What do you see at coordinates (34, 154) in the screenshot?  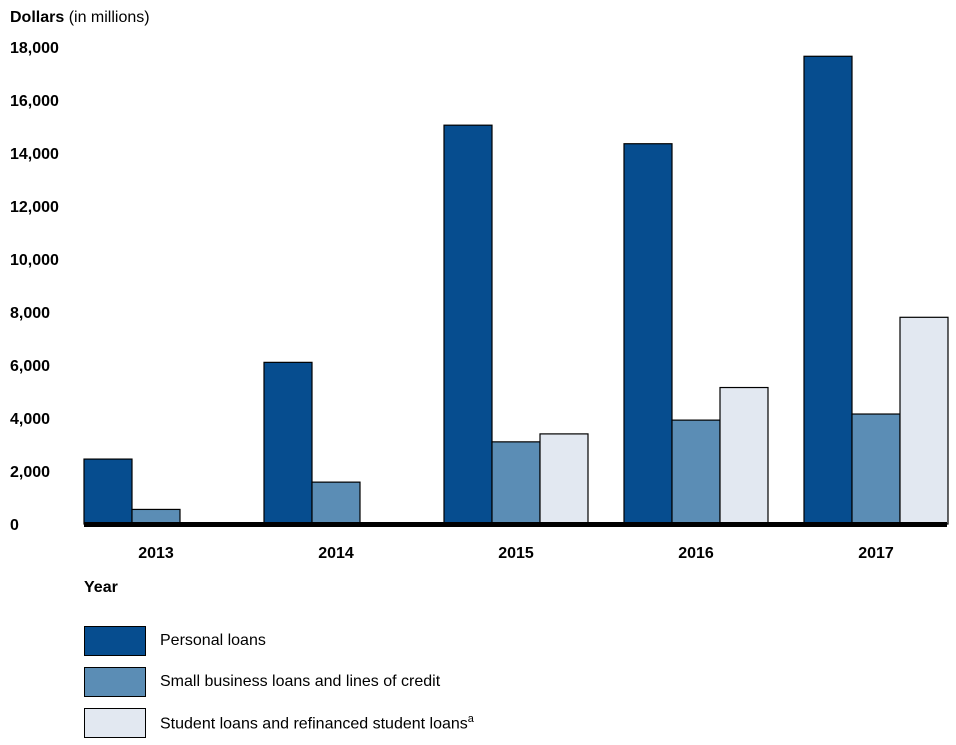 I see `y-tick-label: 14,000` at bounding box center [34, 154].